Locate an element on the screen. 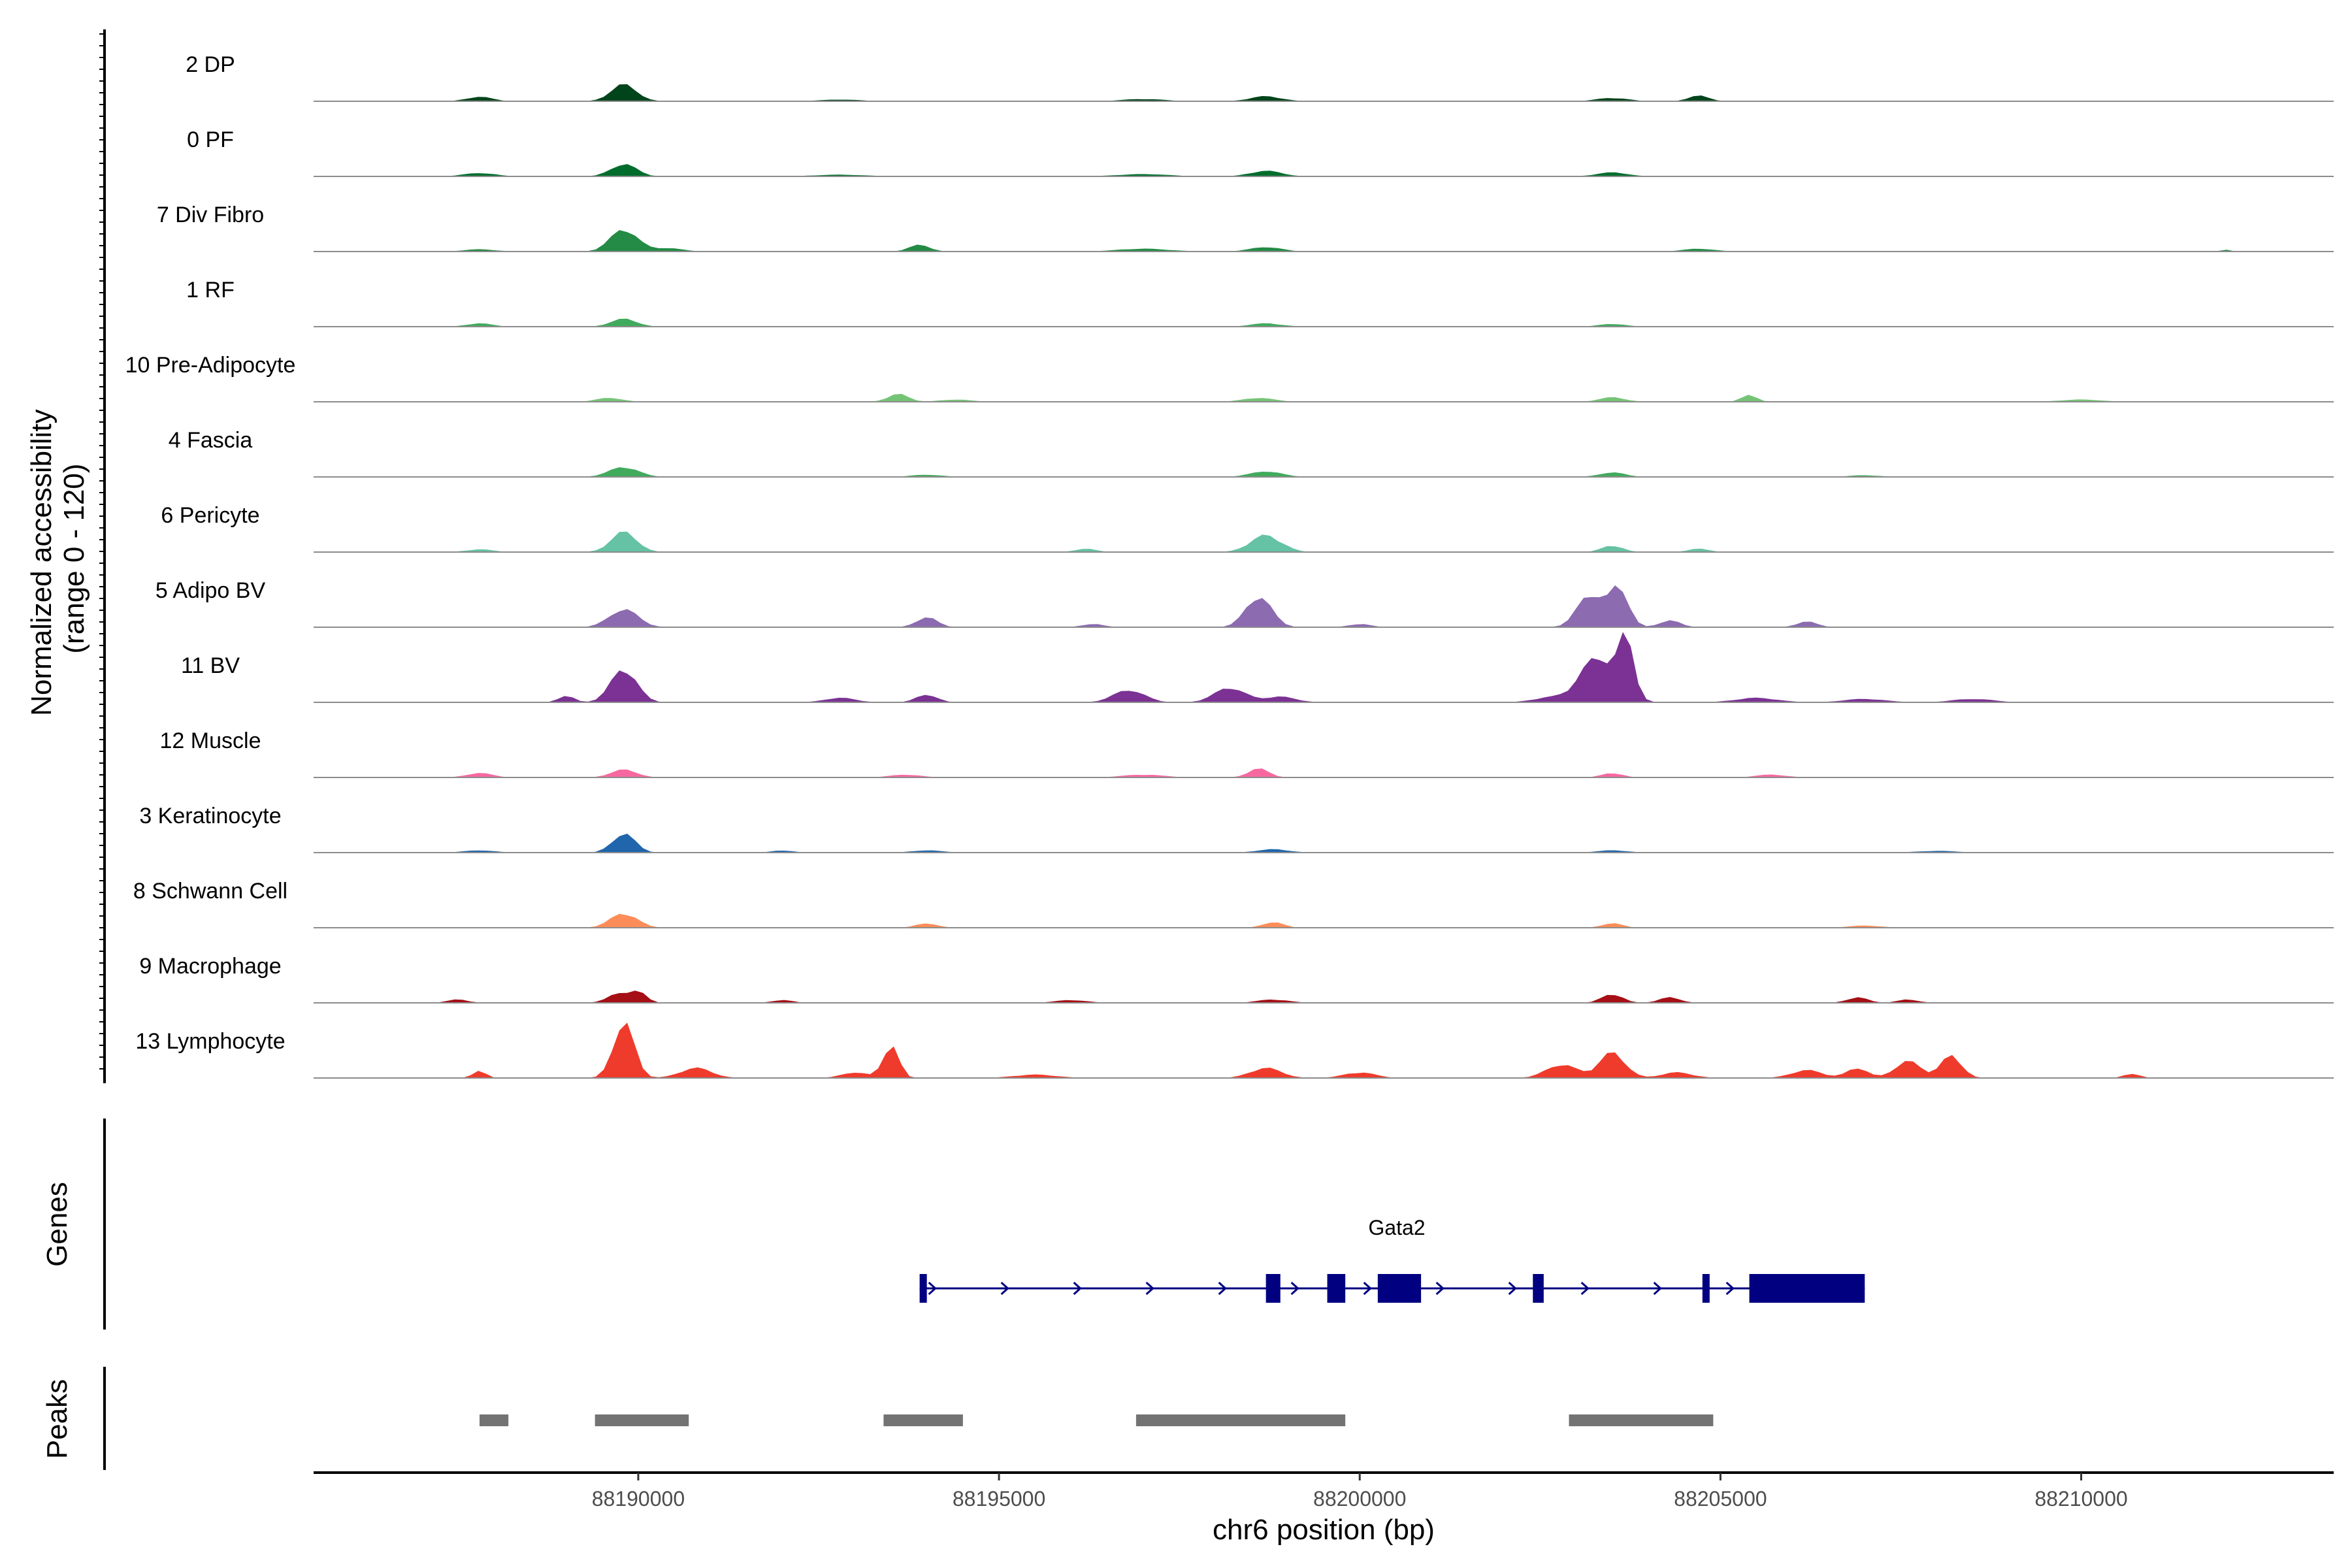 The image size is (2352, 1568). track-9: 11 BV is located at coordinates (1257, 667).